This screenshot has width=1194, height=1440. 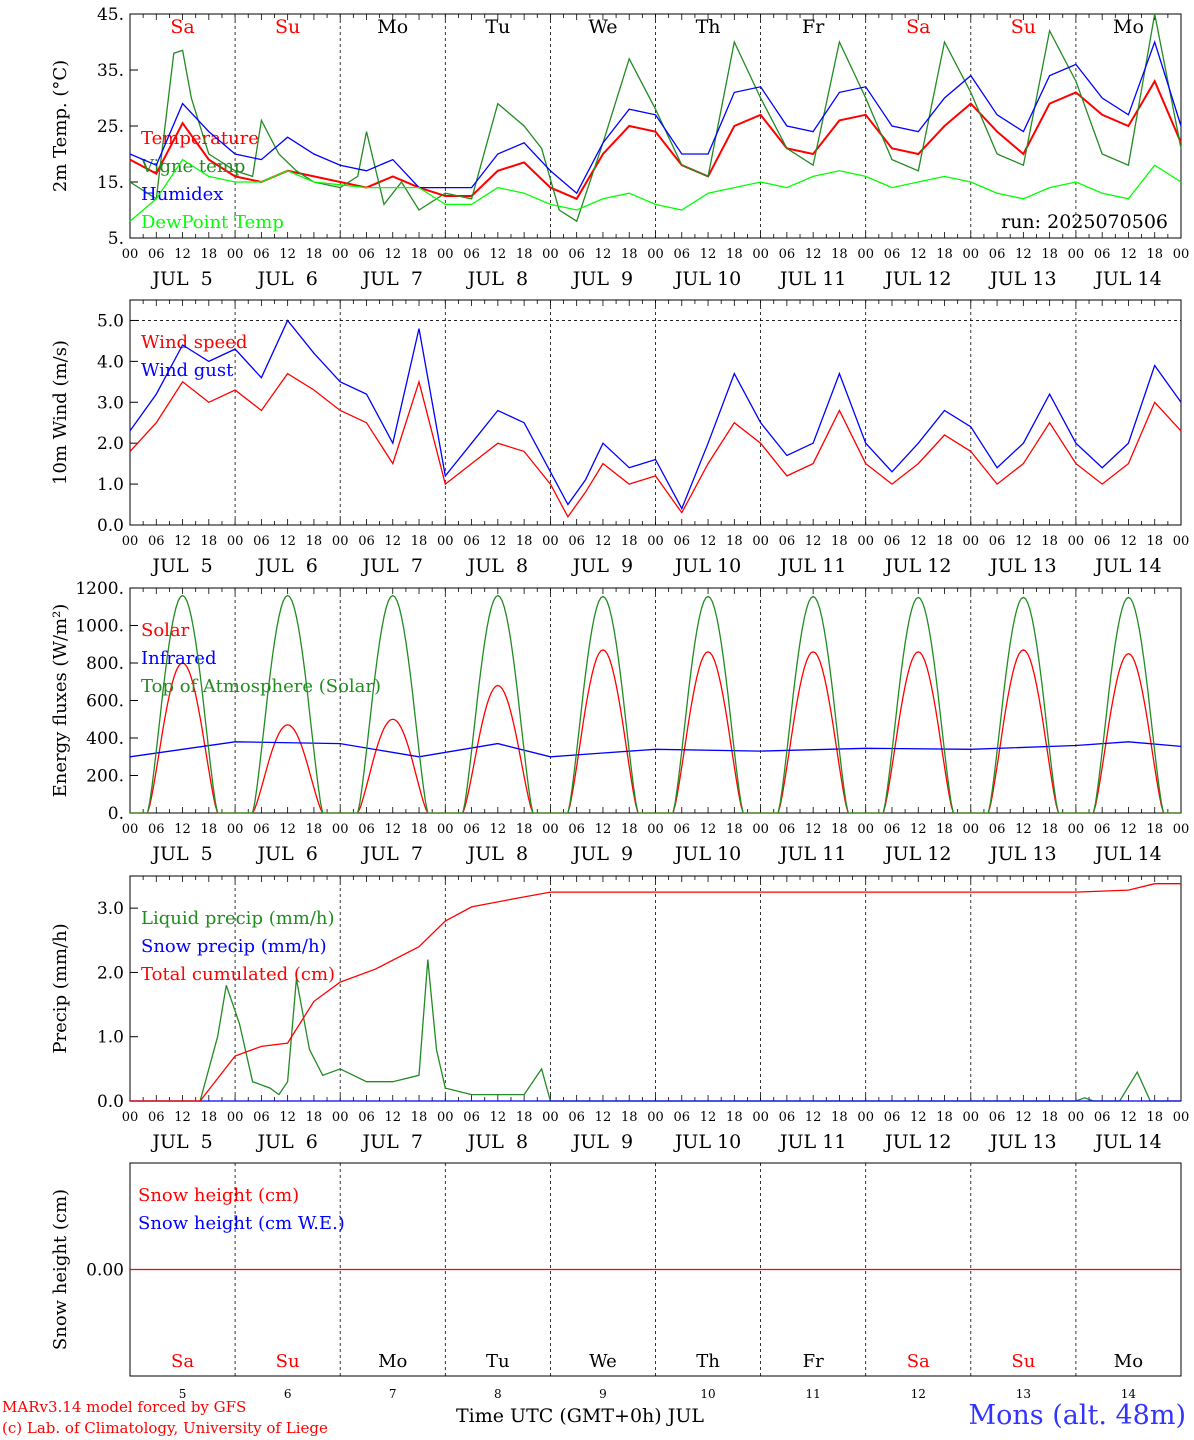 I want to click on y-tick-label: 25., so click(x=110, y=127).